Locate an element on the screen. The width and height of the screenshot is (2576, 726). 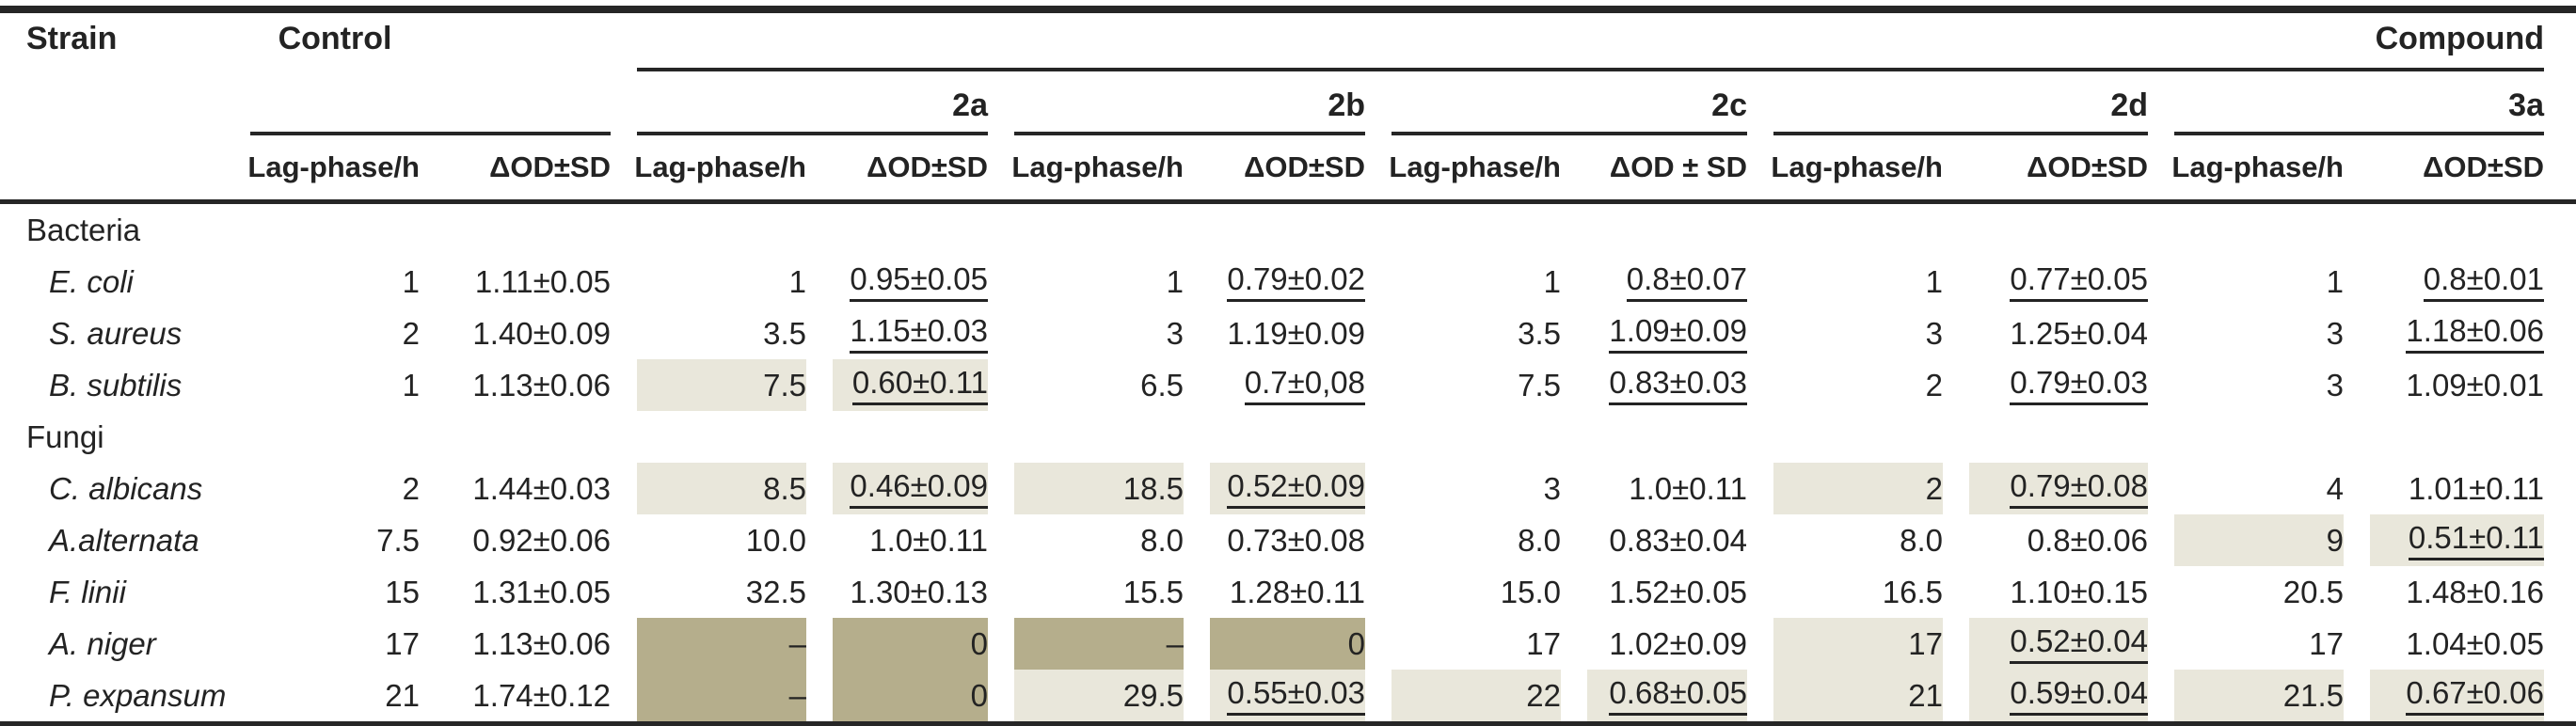
subheader-lag-2d: Lag-phase/h is located at coordinates (1857, 166).